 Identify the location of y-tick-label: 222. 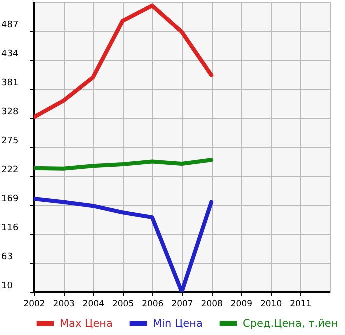
(10, 171).